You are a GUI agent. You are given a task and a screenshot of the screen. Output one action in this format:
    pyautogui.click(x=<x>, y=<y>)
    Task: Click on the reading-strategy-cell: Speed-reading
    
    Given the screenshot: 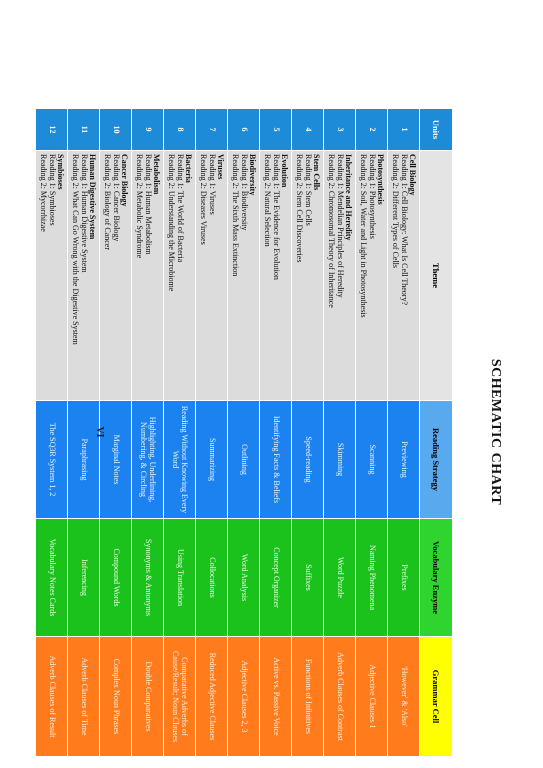 What is the action you would take?
    pyautogui.click(x=307, y=459)
    